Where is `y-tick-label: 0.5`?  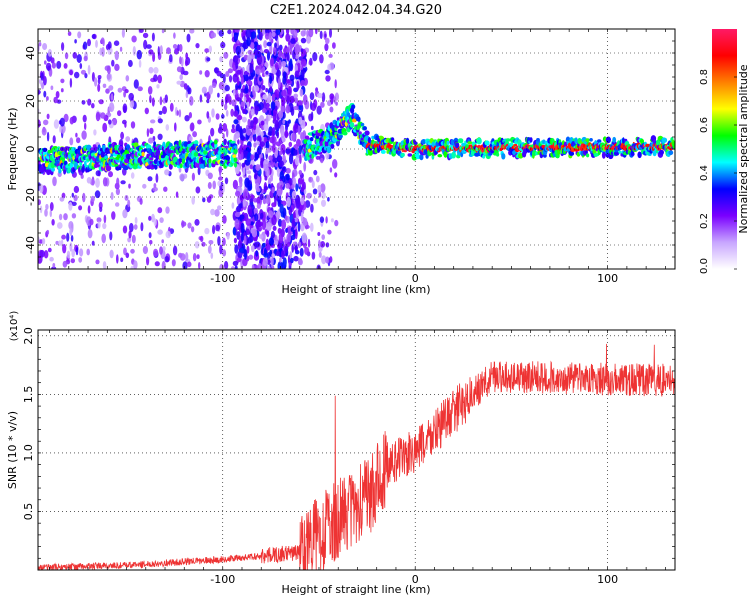
y-tick-label: 0.5 is located at coordinates (28, 511).